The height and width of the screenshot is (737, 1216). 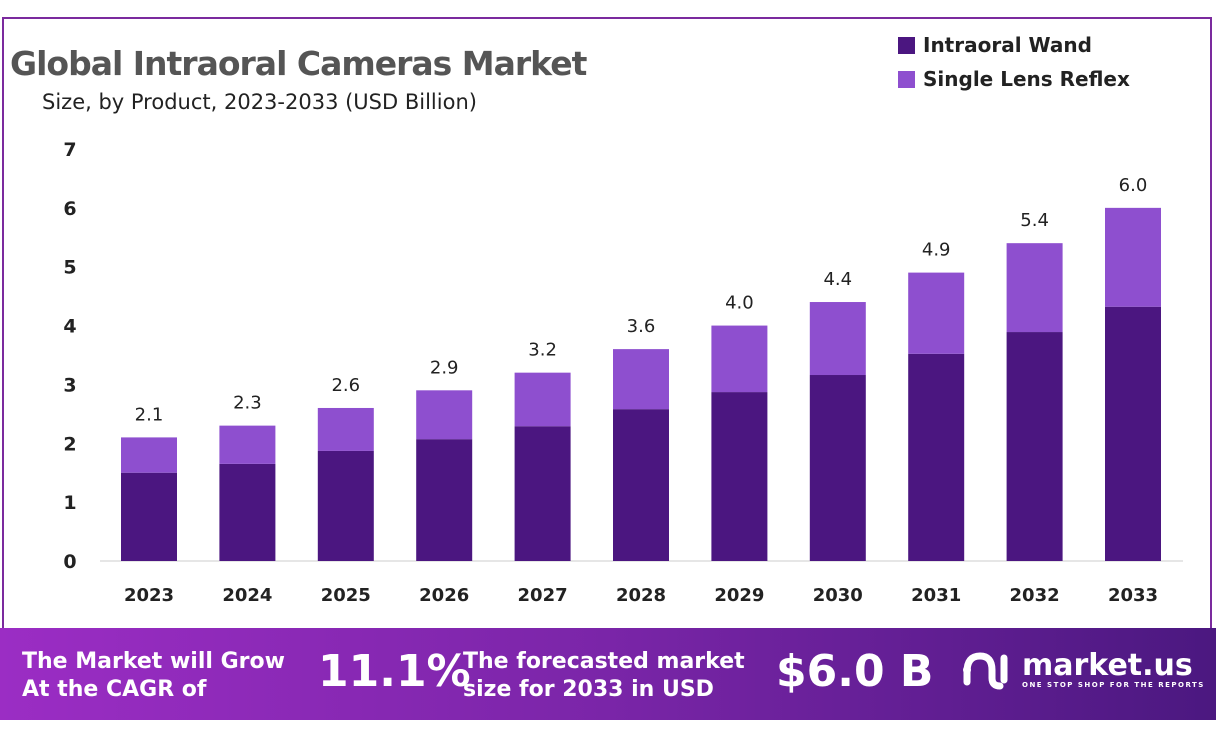 What do you see at coordinates (345, 385) in the screenshot?
I see `data-label: 2.6` at bounding box center [345, 385].